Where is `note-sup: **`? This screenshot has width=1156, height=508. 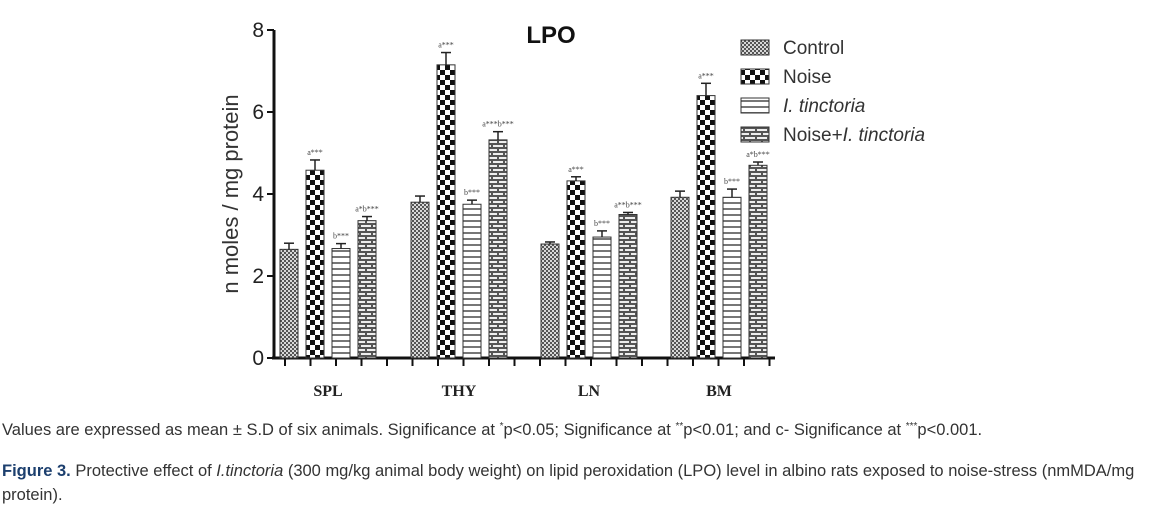 note-sup: ** is located at coordinates (679, 426).